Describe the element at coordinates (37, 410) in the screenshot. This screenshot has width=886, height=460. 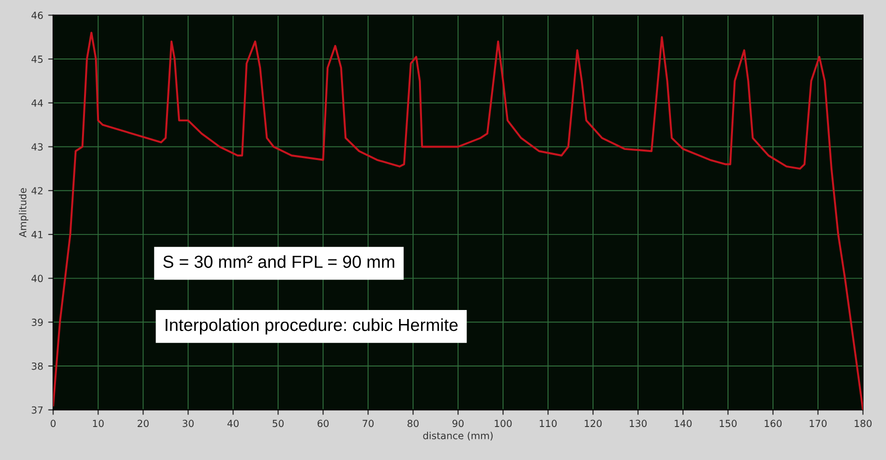
I see `y-tick-label: 37` at that location.